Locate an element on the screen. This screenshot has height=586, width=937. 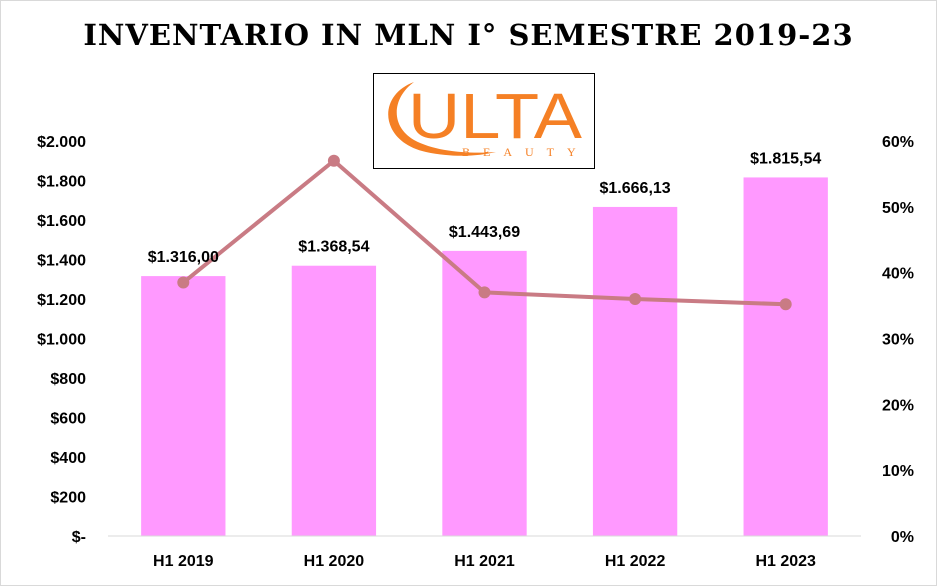
left-tick-label: $1.000 is located at coordinates (61, 340).